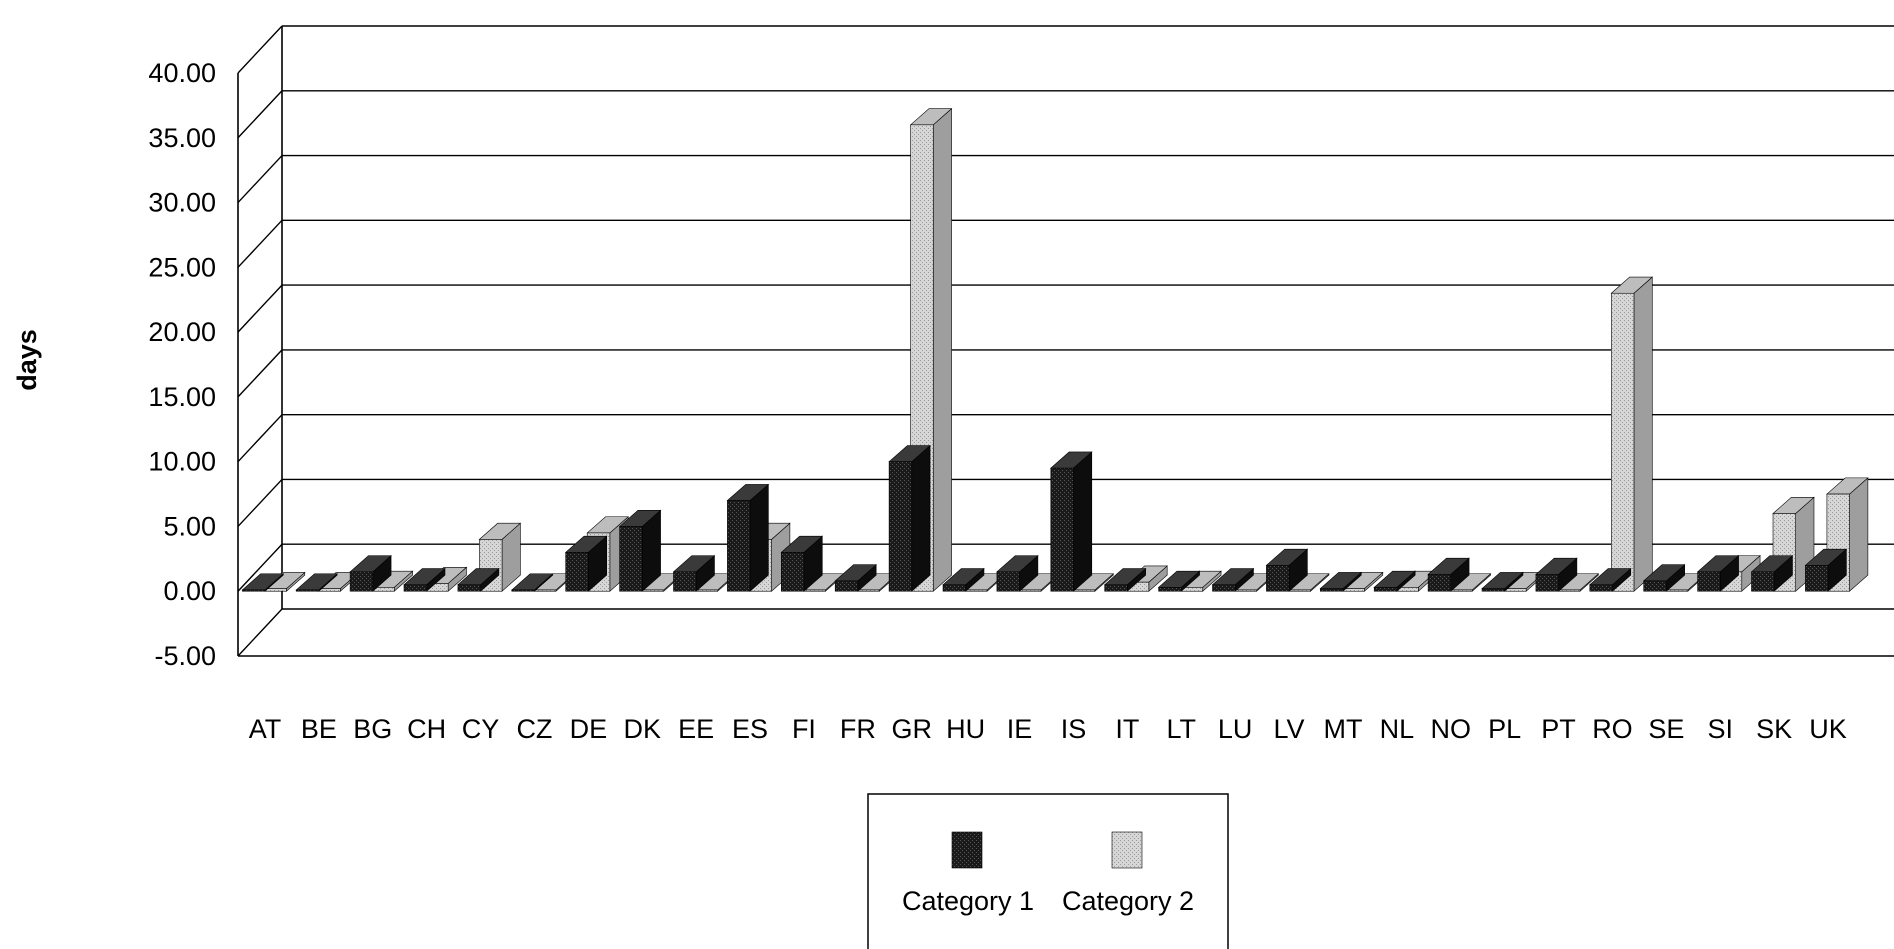 This screenshot has height=949, width=1894. Describe the element at coordinates (182, 73) in the screenshot. I see `y-tick-label: 40.00` at that location.